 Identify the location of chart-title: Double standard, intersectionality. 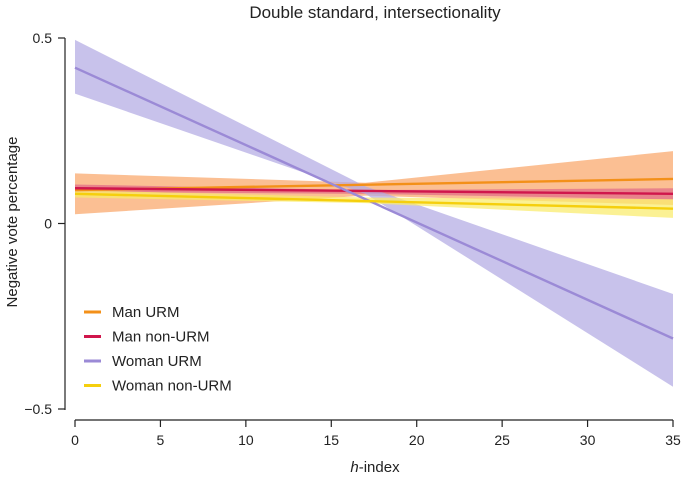
(375, 12).